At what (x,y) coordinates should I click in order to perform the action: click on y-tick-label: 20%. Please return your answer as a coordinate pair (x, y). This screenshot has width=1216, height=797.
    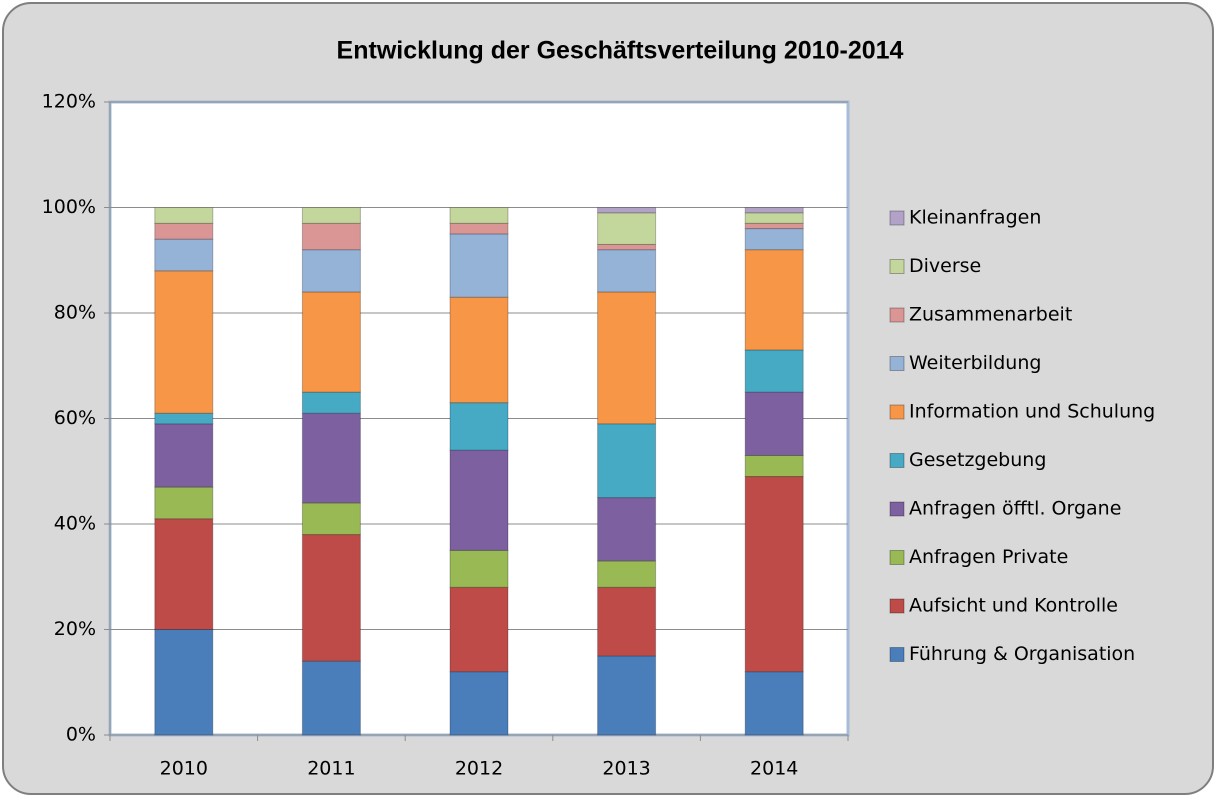
    Looking at the image, I should click on (75, 629).